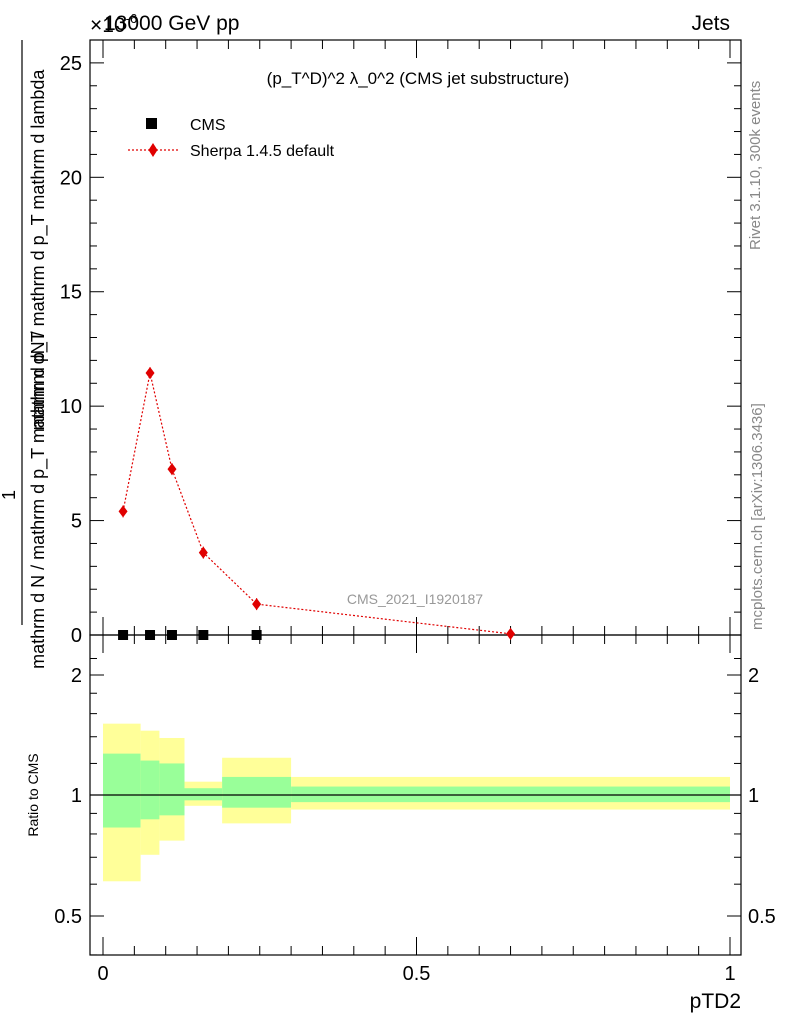 Image resolution: width=786 pixels, height=1024 pixels. What do you see at coordinates (231, 138) in the screenshot?
I see `legend: CMS Sherpa 1.4.5 default` at bounding box center [231, 138].